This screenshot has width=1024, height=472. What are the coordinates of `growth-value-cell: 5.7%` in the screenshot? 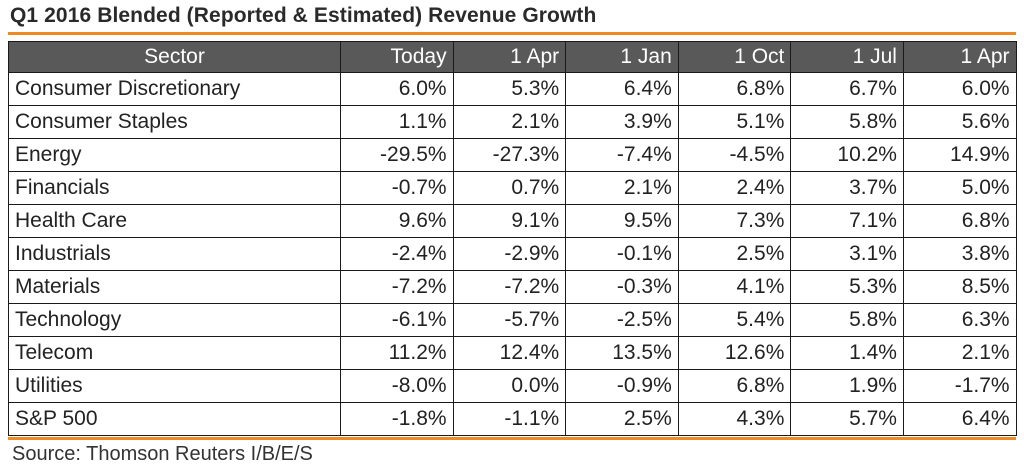 It's located at (847, 419).